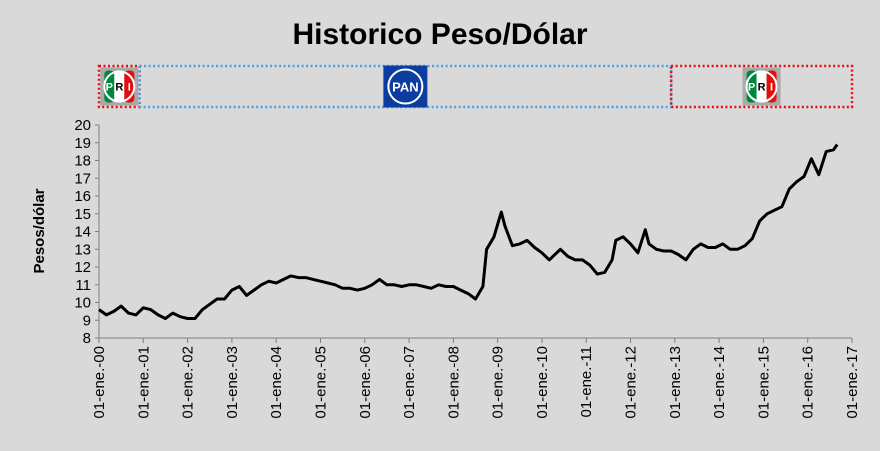 The width and height of the screenshot is (880, 451). What do you see at coordinates (808, 382) in the screenshot?
I see `x-tick-label: 01-ene.-16` at bounding box center [808, 382].